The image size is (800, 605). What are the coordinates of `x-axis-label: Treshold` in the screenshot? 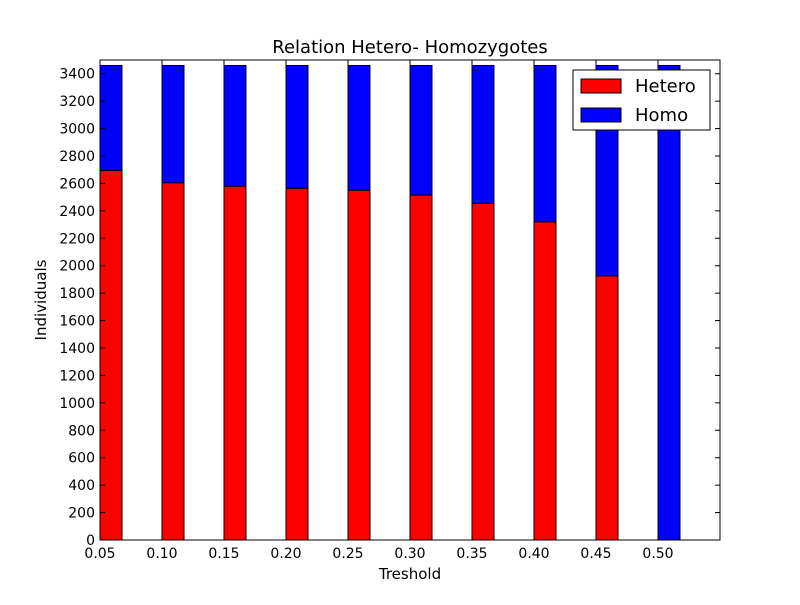 It's located at (409, 574).